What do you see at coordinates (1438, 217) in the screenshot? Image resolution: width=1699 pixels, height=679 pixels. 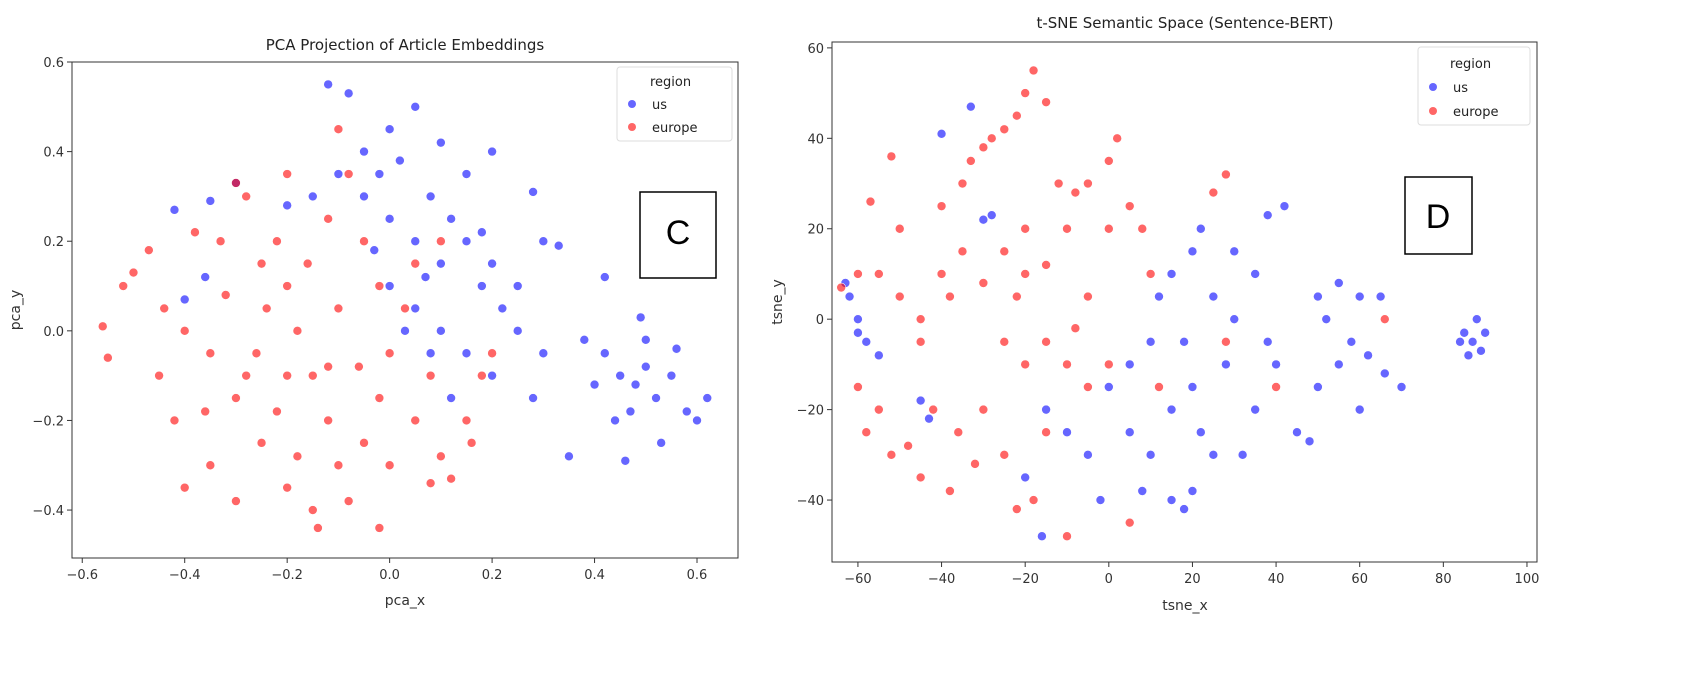 I see `panel-label: D` at bounding box center [1438, 217].